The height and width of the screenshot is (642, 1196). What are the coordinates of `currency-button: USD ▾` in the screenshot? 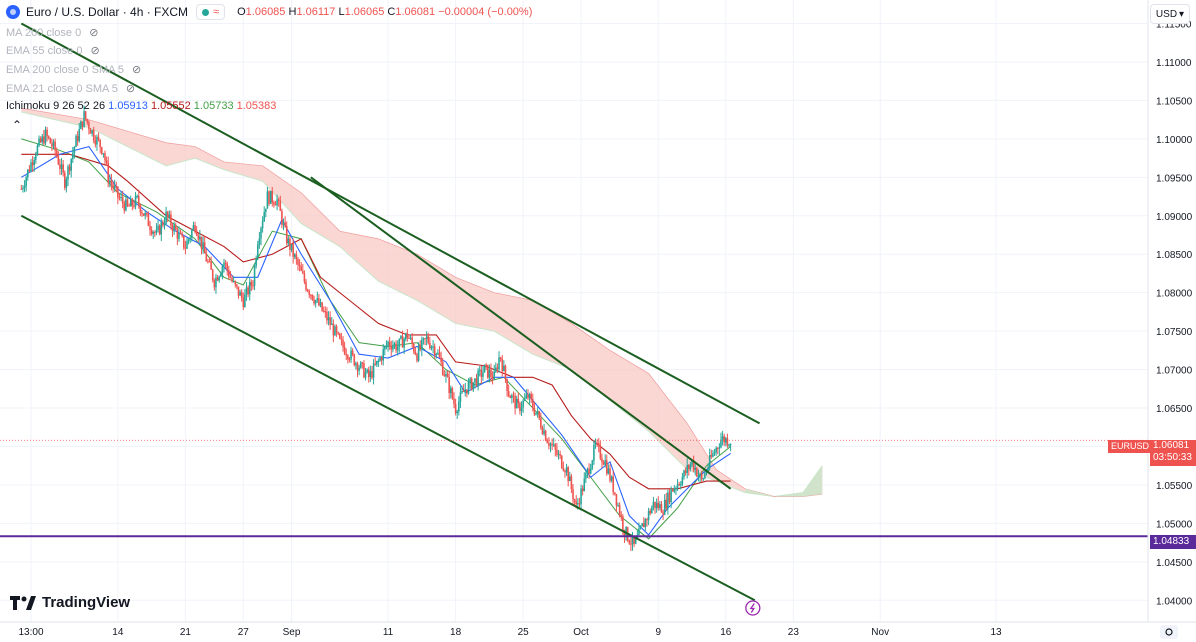 It's located at (1170, 14).